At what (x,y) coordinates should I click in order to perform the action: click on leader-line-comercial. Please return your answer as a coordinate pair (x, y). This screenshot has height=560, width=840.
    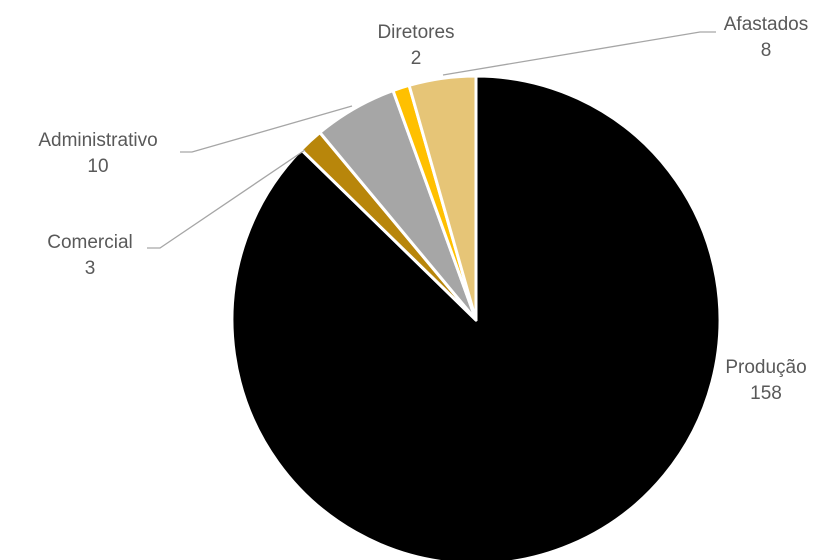
    Looking at the image, I should click on (226, 199).